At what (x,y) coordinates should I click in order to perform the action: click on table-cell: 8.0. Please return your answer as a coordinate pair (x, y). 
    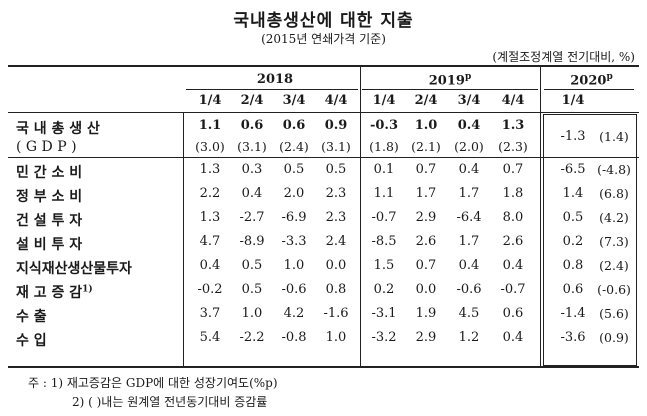
    Looking at the image, I should click on (513, 217).